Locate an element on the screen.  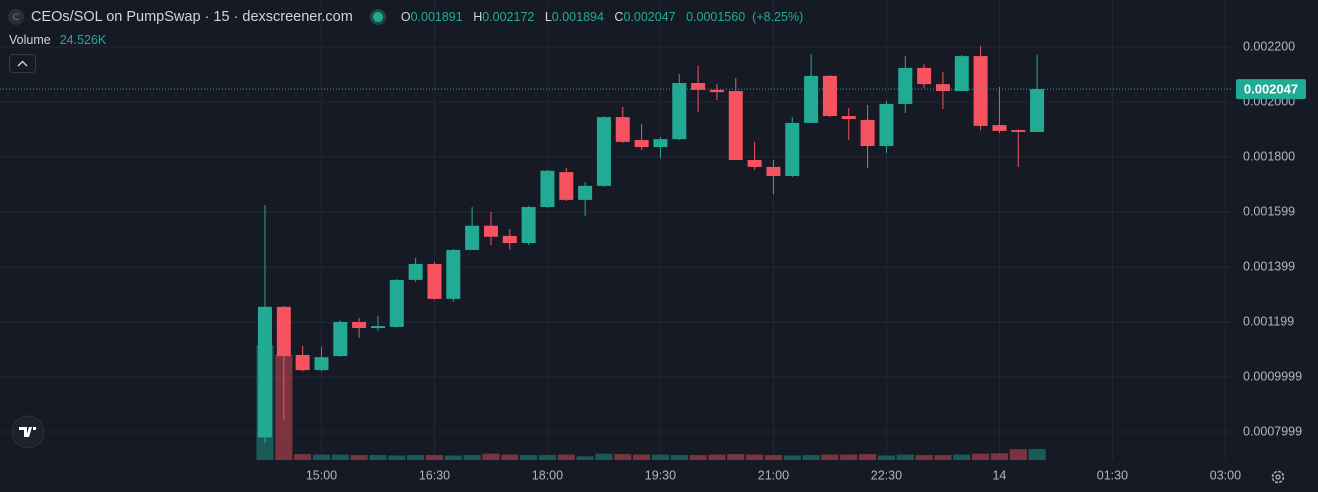
ohlc-label: L is located at coordinates (548, 17).